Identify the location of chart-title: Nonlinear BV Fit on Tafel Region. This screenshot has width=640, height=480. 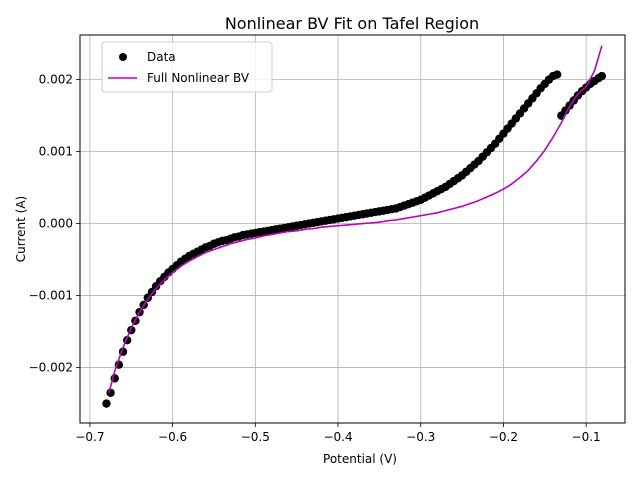
(352, 23).